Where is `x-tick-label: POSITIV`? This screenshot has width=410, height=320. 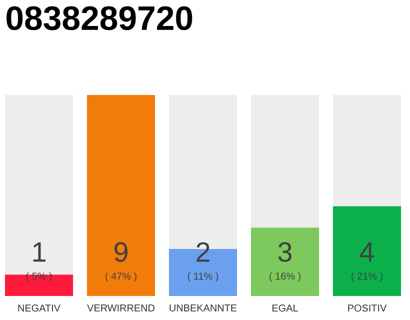 x-tick-label: POSITIV is located at coordinates (367, 308).